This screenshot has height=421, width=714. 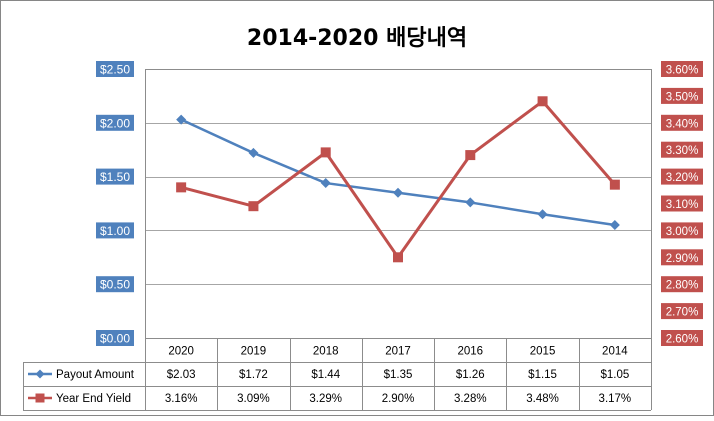 What do you see at coordinates (398, 399) in the screenshot?
I see `data-cell: 2.90%` at bounding box center [398, 399].